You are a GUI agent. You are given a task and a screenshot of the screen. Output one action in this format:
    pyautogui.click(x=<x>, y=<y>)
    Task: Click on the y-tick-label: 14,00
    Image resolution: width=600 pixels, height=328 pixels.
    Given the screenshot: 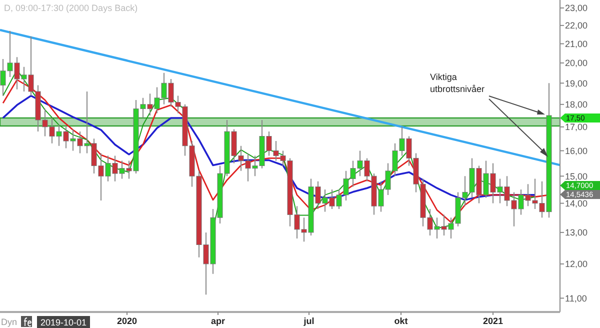 What is the action you would take?
    pyautogui.click(x=576, y=203)
    